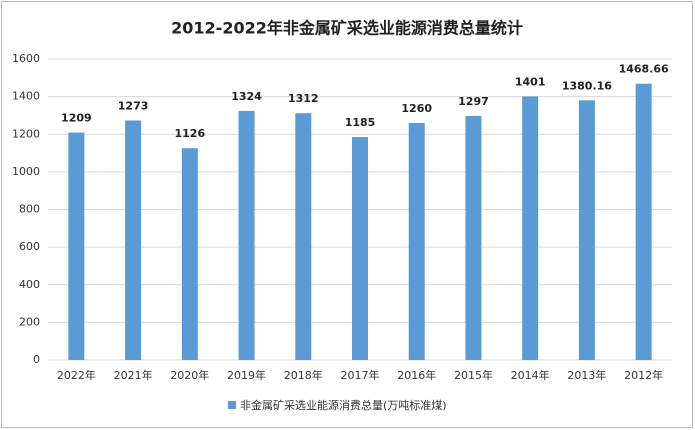 The width and height of the screenshot is (695, 430). I want to click on y-tick-label: 1200, so click(26, 133).